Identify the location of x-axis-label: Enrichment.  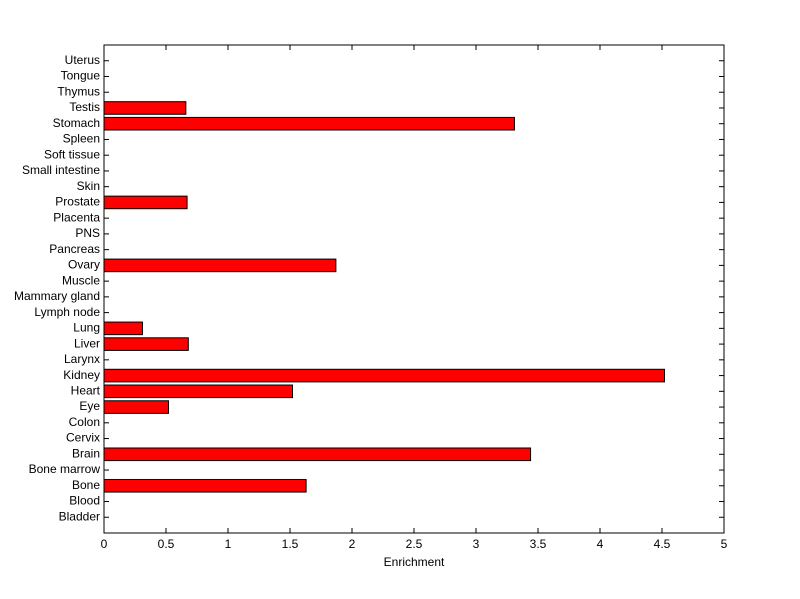
(414, 562).